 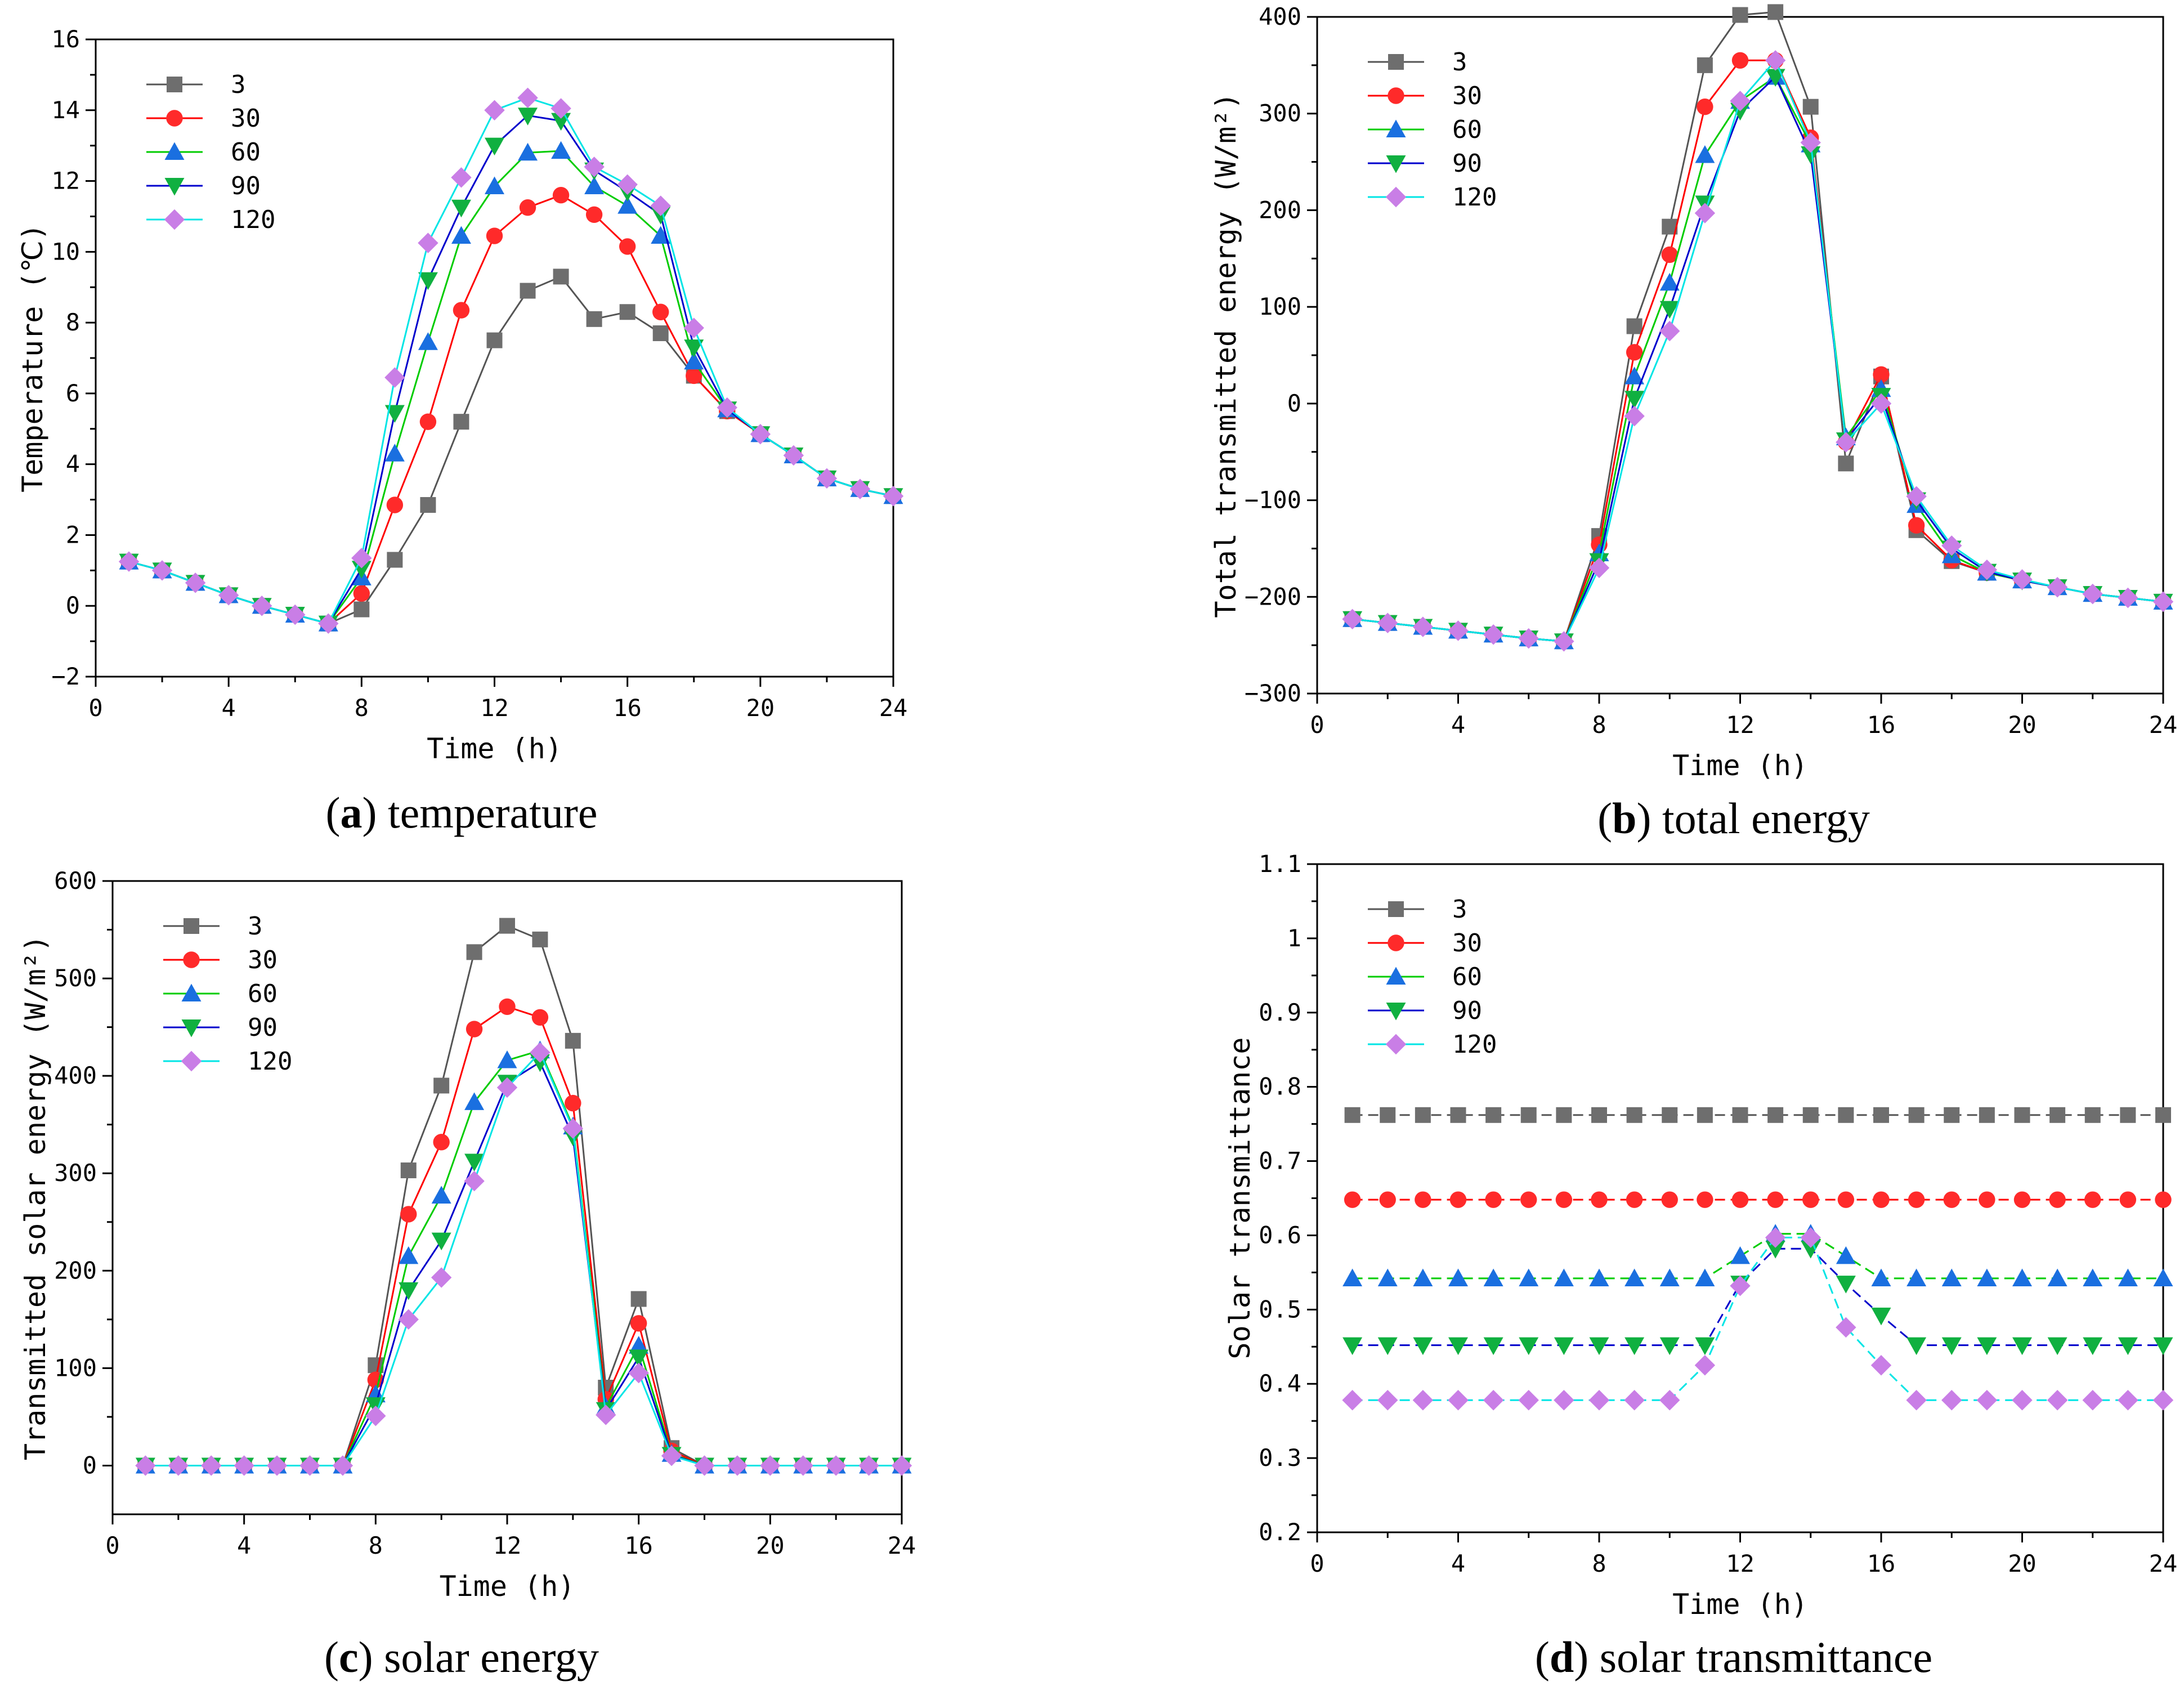 I want to click on caption-letter: a, so click(x=351, y=812).